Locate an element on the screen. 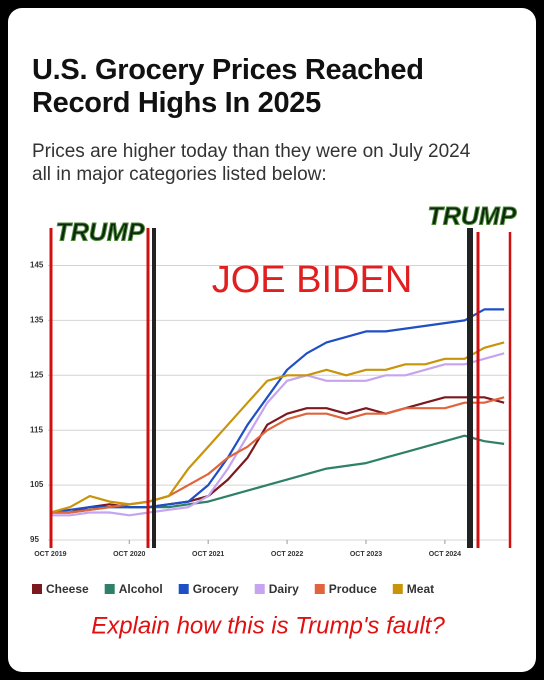 The image size is (544, 680). legend-label: Alcohol is located at coordinates (141, 589).